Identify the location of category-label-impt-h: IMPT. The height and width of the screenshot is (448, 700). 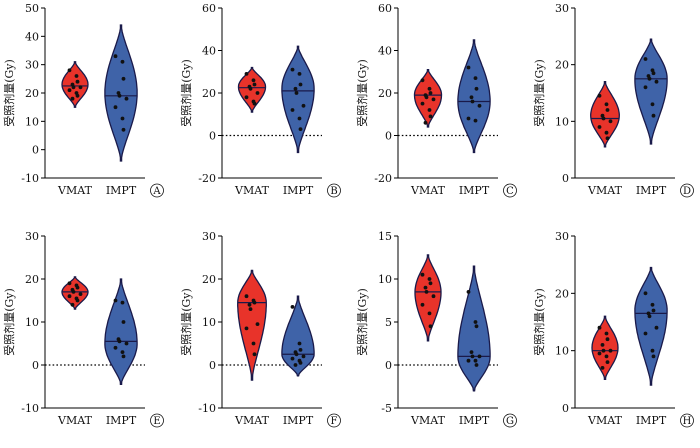
(651, 420).